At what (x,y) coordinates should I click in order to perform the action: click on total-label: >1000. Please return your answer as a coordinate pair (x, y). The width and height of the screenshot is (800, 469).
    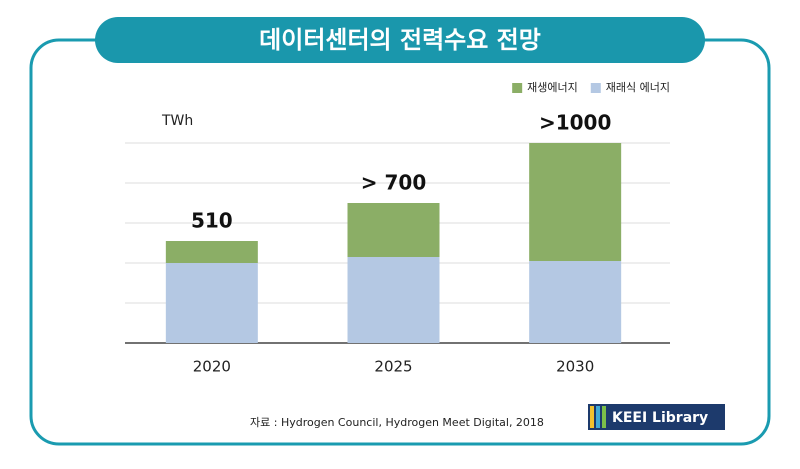
    Looking at the image, I should click on (575, 123).